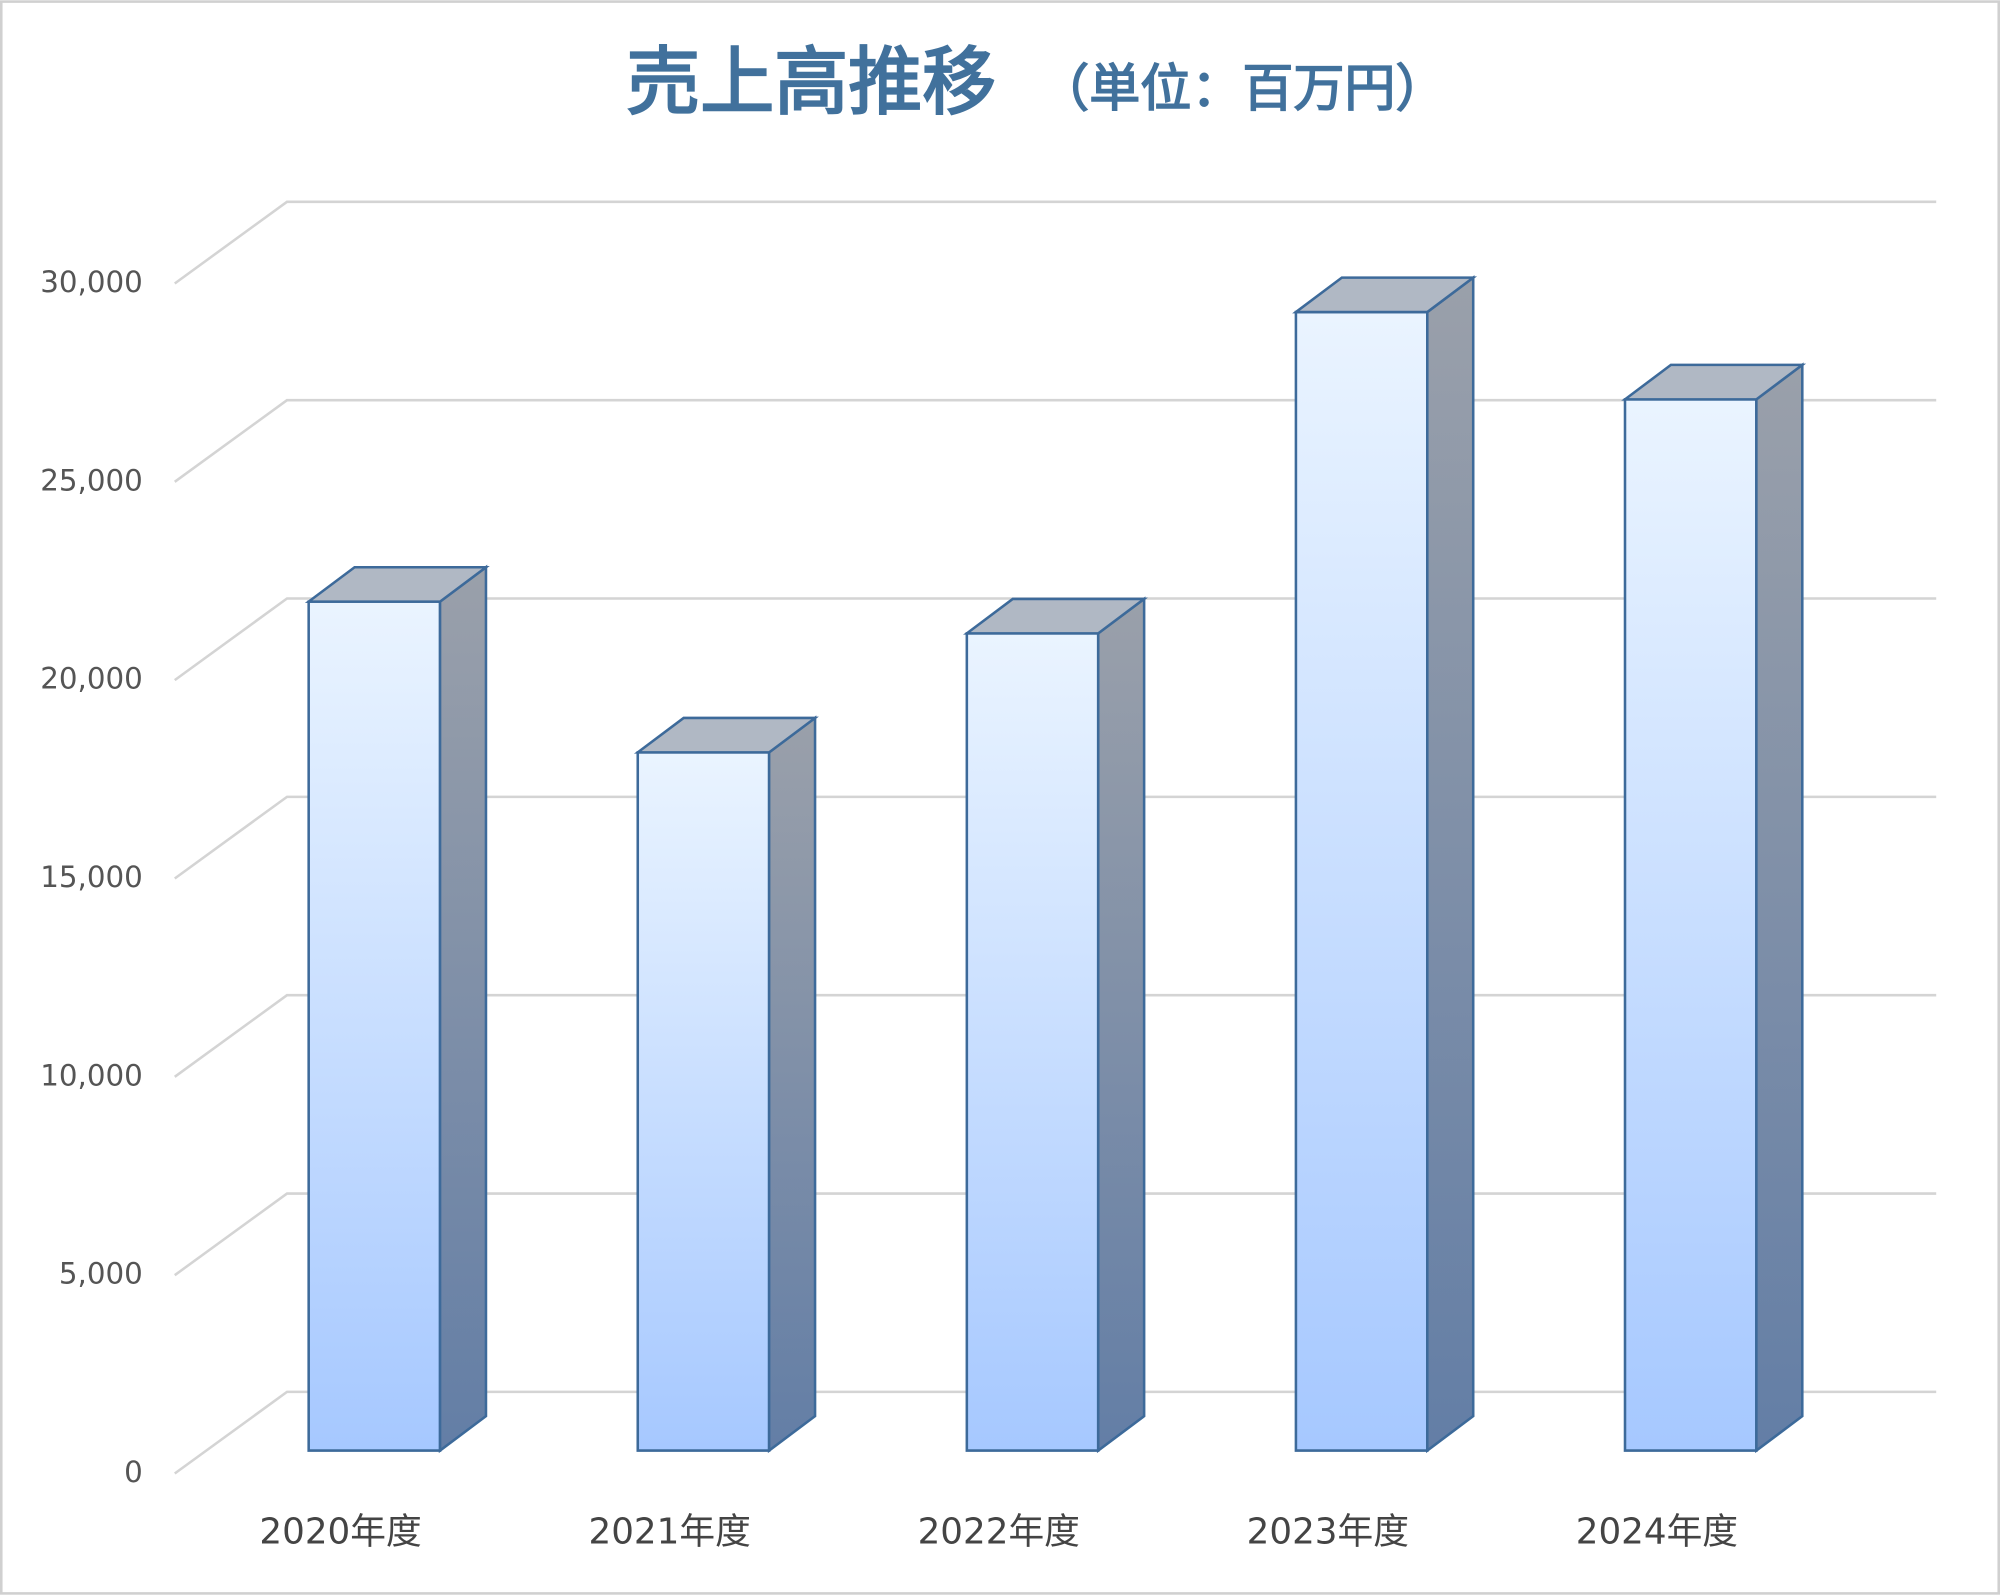 The image size is (2000, 1595). What do you see at coordinates (1657, 1531) in the screenshot?
I see `x-tick-label: 2024年度` at bounding box center [1657, 1531].